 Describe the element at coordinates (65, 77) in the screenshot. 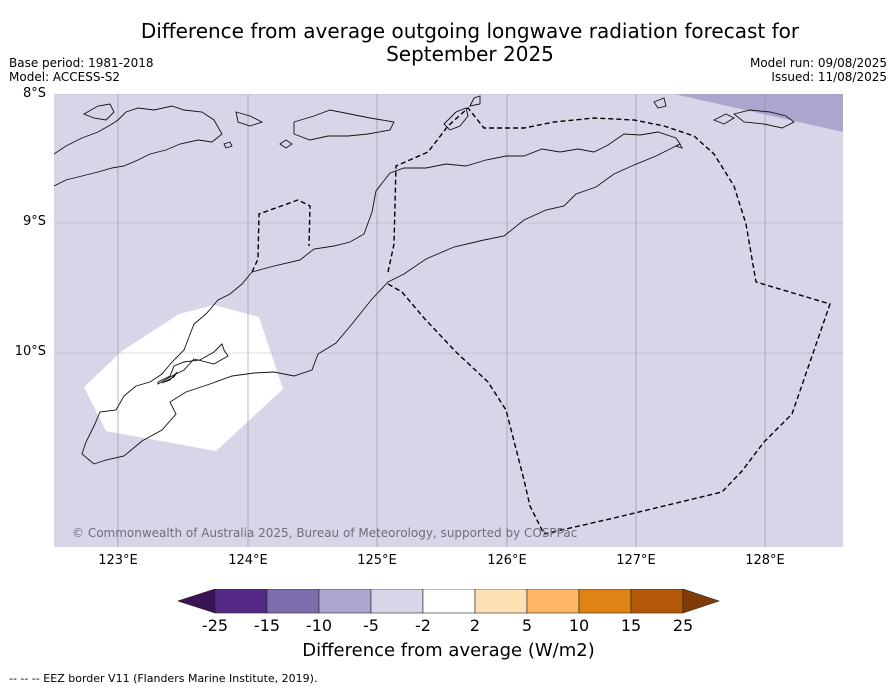

I see `model-text: Model: ACCESS-S2` at that location.